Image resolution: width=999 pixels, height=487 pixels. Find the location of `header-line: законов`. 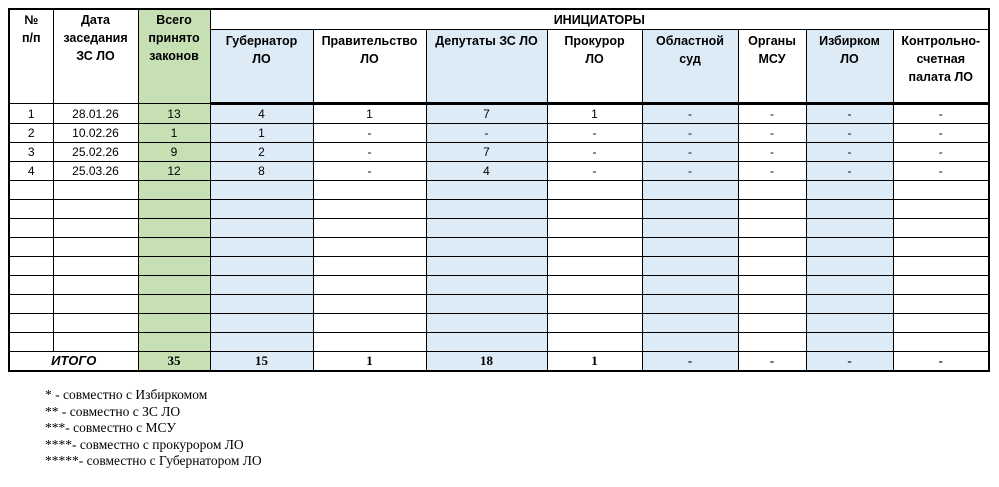

header-line: законов is located at coordinates (174, 56).